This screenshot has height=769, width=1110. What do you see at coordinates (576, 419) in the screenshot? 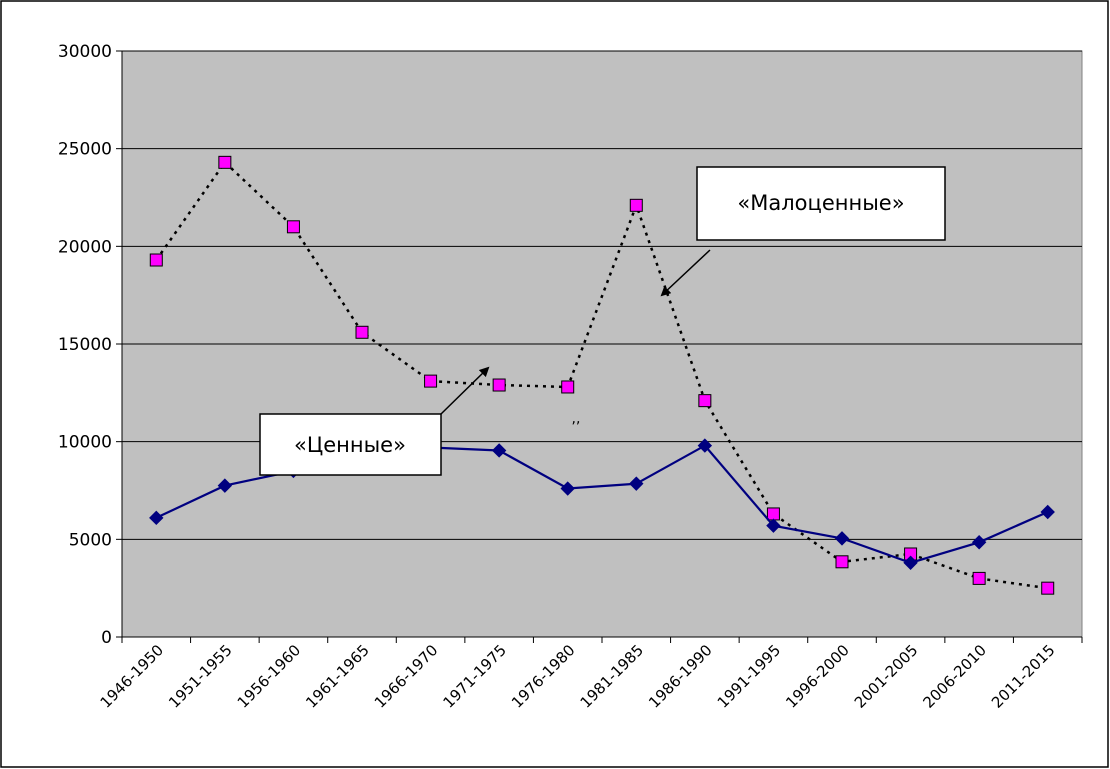
I see `stray-mark: ,,` at bounding box center [576, 419].